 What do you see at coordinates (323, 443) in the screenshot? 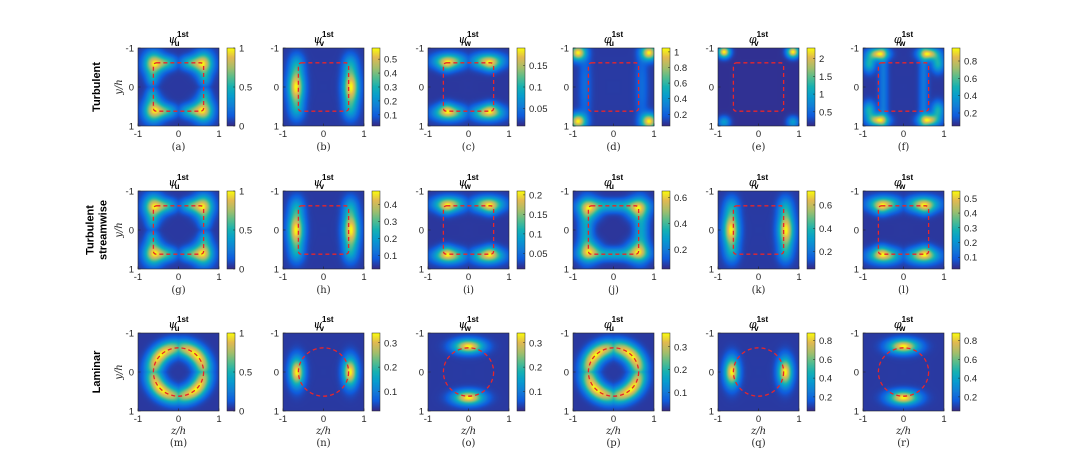
I see `panel-caption: (n)` at bounding box center [323, 443].